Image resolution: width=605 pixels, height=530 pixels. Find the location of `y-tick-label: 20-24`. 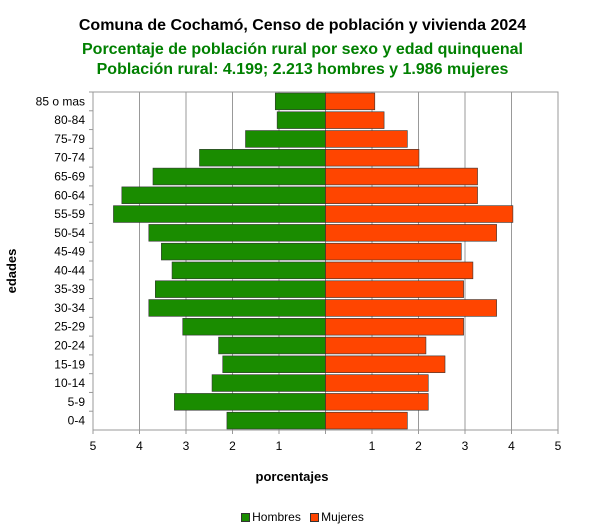

y-tick-label: 20-24 is located at coordinates (69, 346).